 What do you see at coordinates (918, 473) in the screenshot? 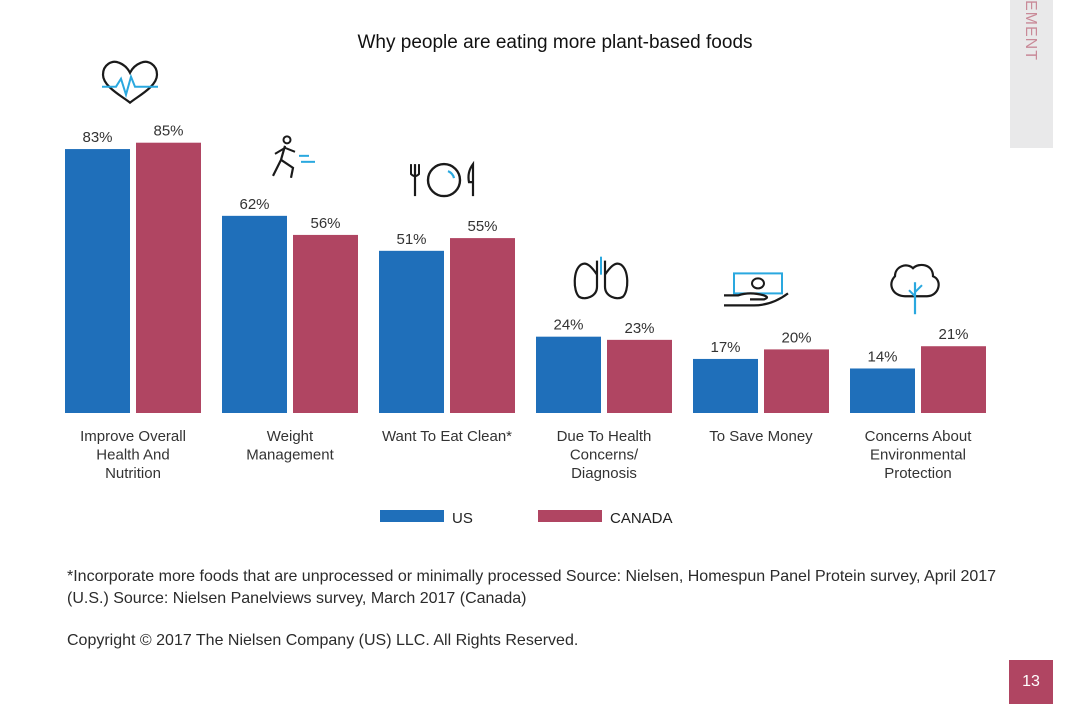
I see `category-label: Protection` at bounding box center [918, 473].